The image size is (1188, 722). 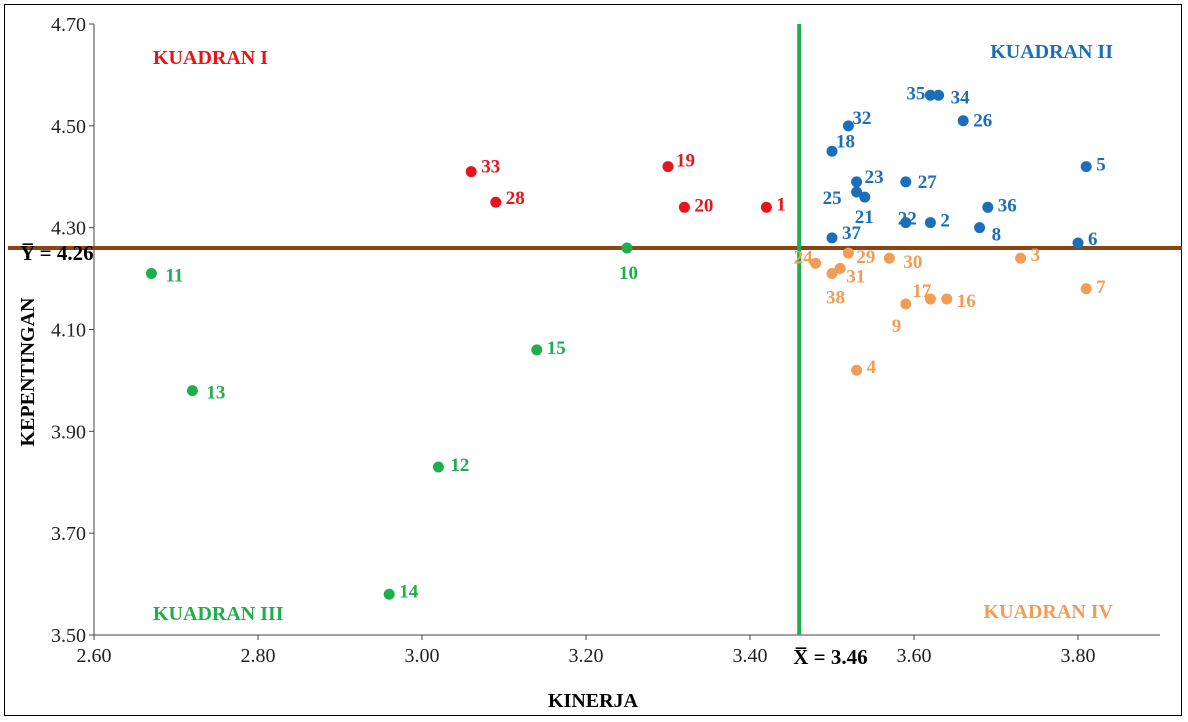 I want to click on y-tick-label: 4.10, so click(x=68, y=331).